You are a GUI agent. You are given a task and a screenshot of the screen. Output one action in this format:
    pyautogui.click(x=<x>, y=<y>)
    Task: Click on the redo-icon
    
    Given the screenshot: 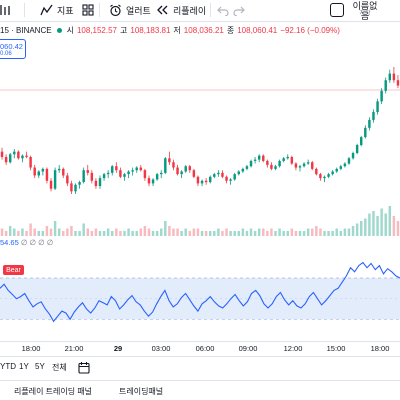 What is the action you would take?
    pyautogui.click(x=239, y=10)
    